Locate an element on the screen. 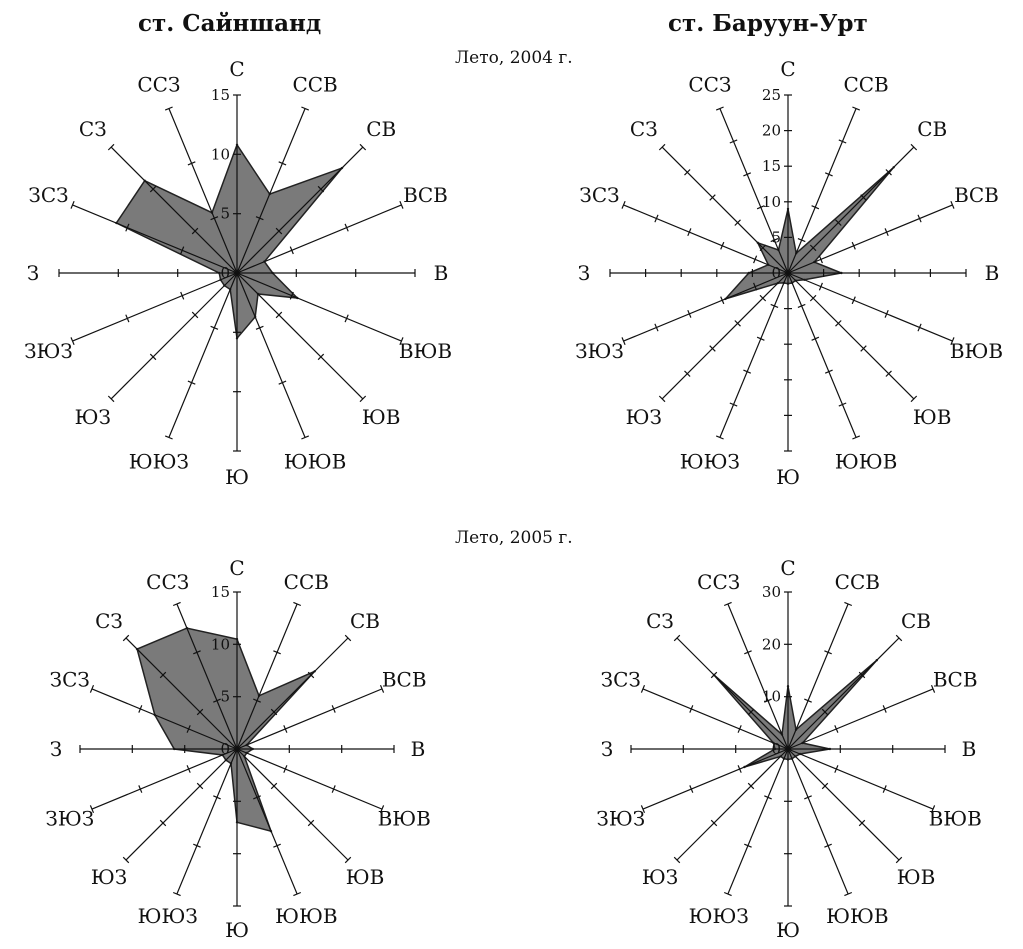 The width and height of the screenshot is (1023, 949). axis-yuv is located at coordinates (843, 804).